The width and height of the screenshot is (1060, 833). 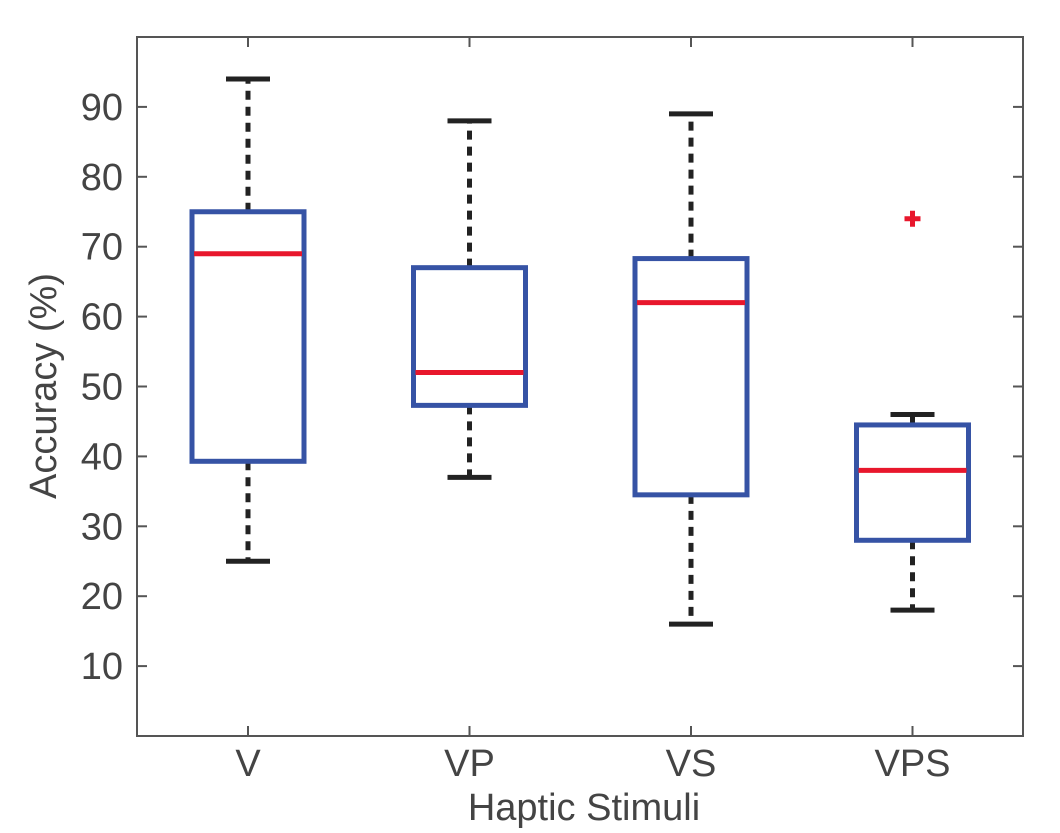 I want to click on box-group-vs, so click(x=691, y=369).